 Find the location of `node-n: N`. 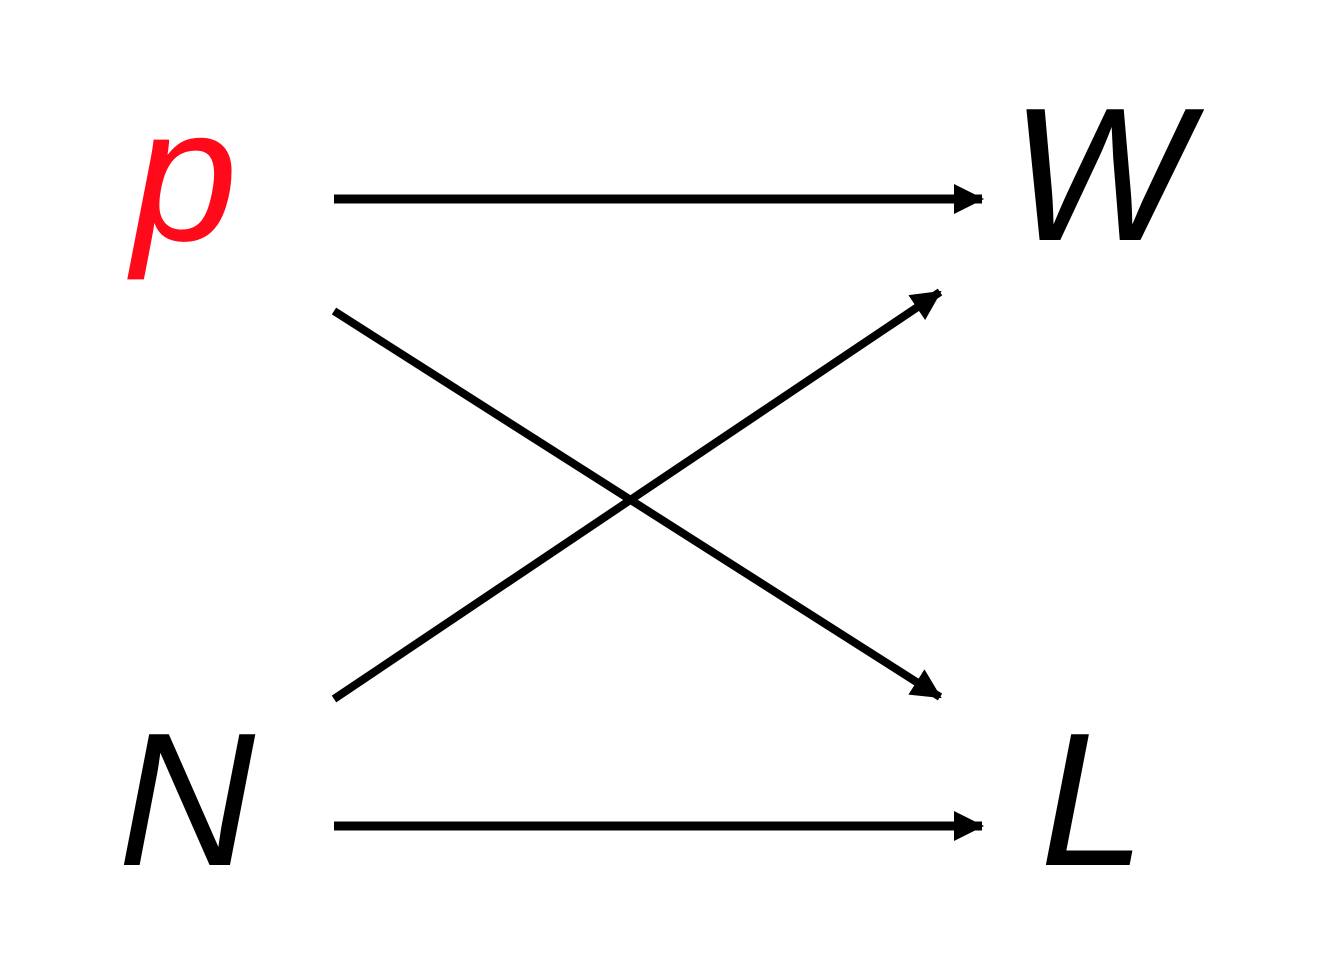

node-n: N is located at coordinates (187, 800).